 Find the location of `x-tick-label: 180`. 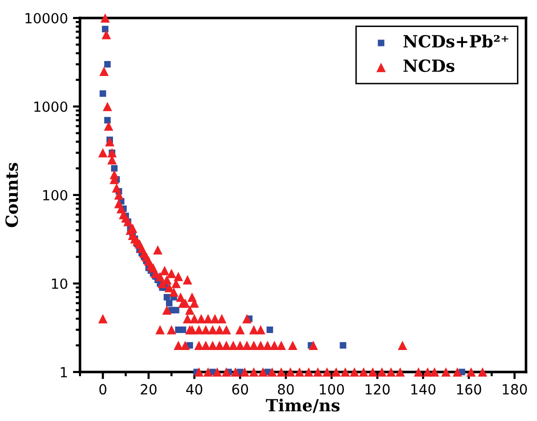

x-tick-label: 180 is located at coordinates (514, 389).